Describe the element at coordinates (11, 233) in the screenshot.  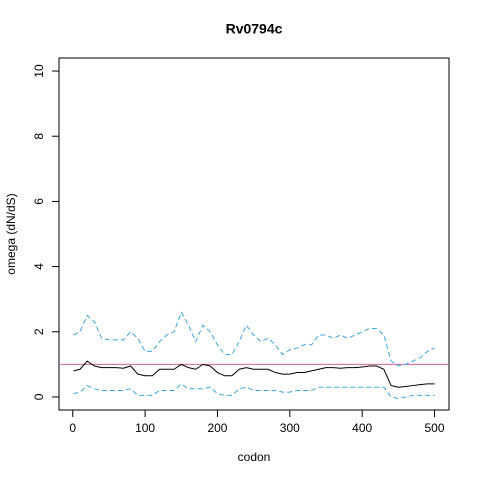
I see `y-axis-label: omega (dN/dS)` at that location.